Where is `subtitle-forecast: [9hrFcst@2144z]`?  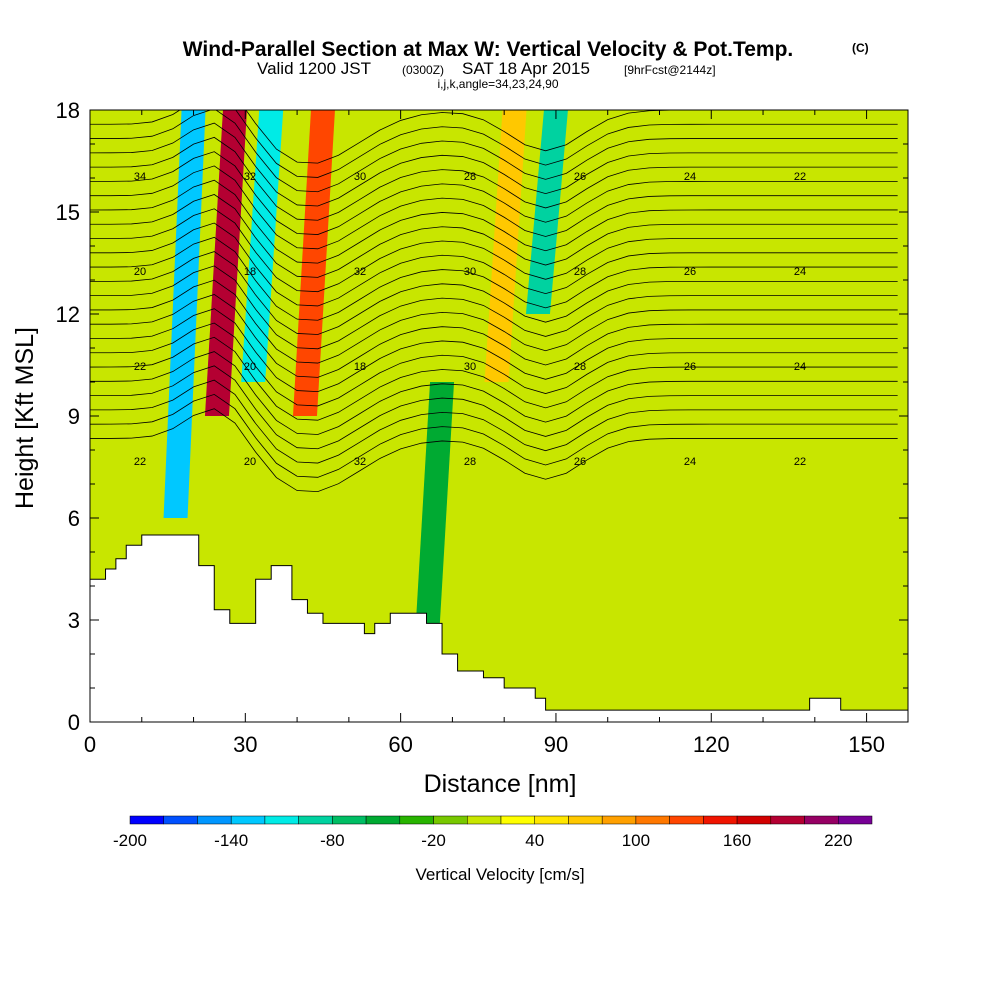 subtitle-forecast: [9hrFcst@2144z] is located at coordinates (670, 70).